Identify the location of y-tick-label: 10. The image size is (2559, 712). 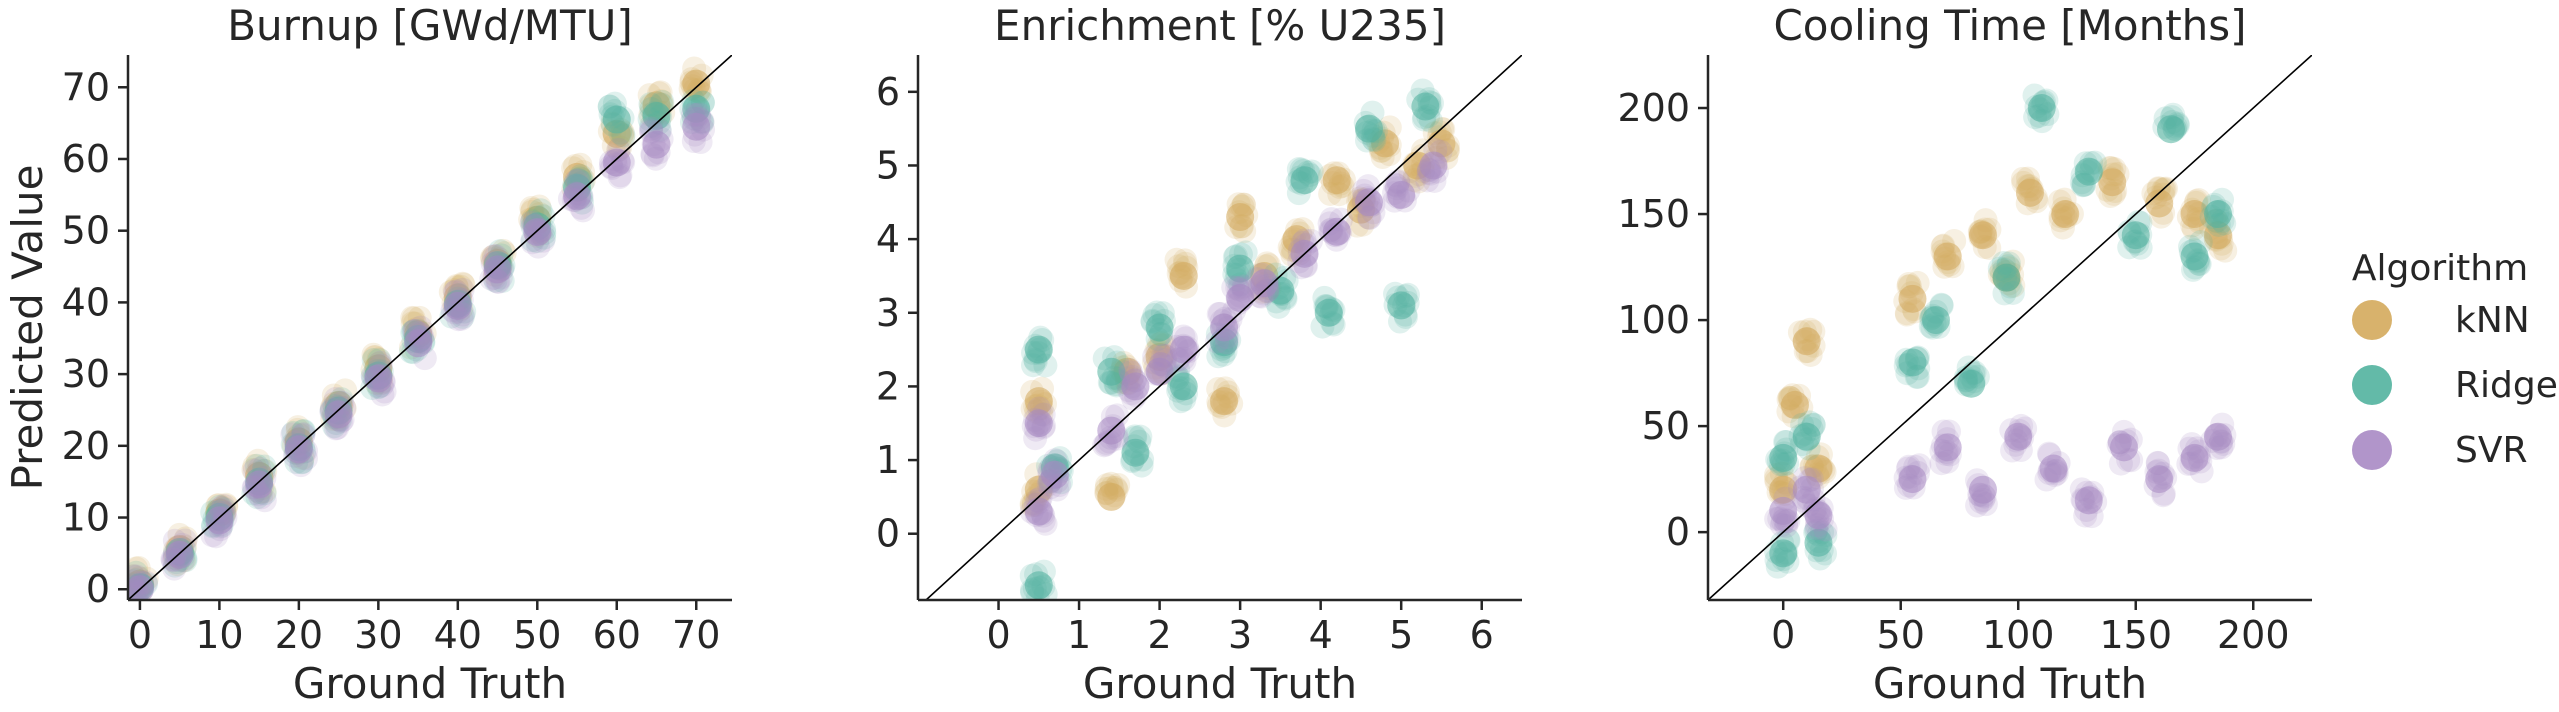
(86, 518).